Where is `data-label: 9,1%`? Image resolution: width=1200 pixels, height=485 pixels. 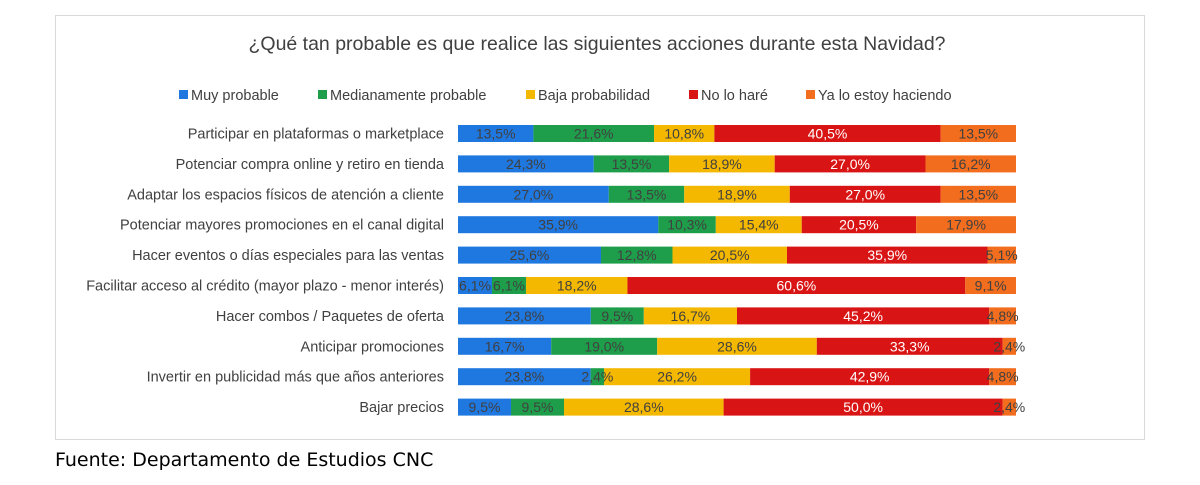 data-label: 9,1% is located at coordinates (991, 286).